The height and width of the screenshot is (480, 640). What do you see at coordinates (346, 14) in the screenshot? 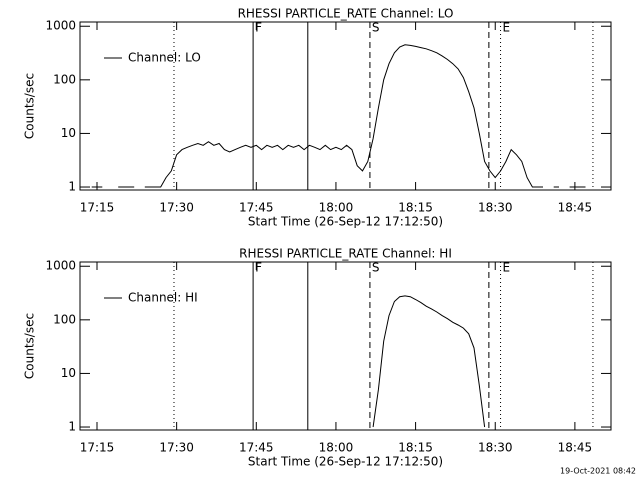
I see `chart-title: RHESSI PARTICLE_RATE Channel: LO` at bounding box center [346, 14].